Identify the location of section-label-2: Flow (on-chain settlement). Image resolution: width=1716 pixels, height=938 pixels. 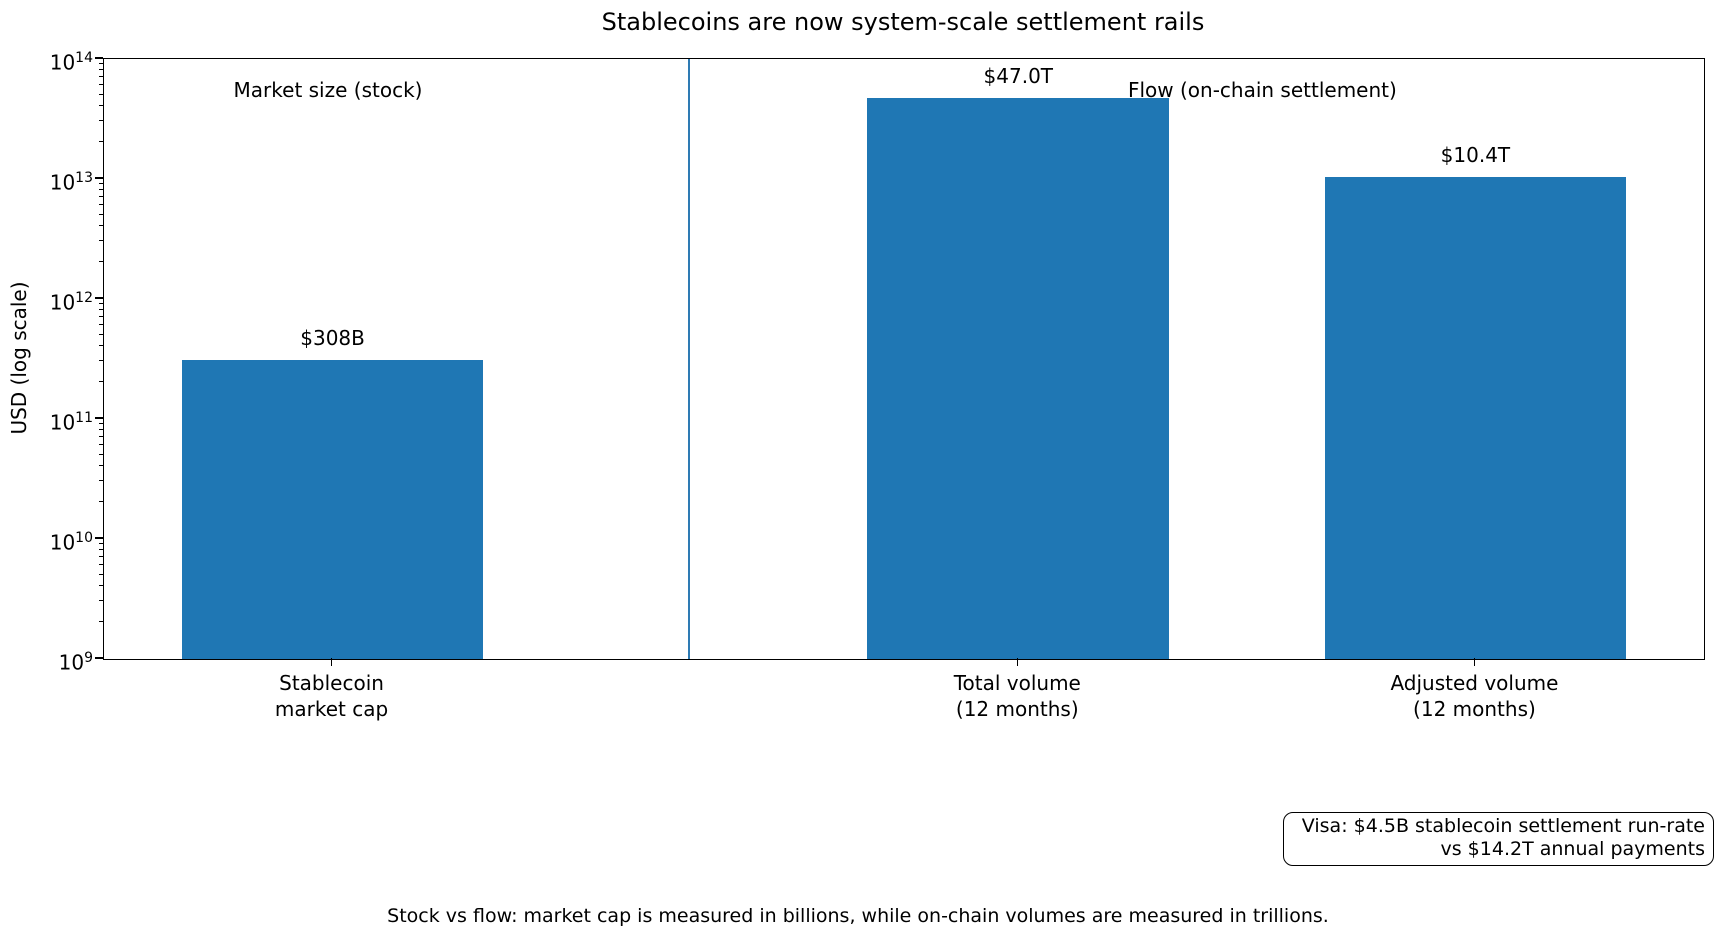
(1262, 90).